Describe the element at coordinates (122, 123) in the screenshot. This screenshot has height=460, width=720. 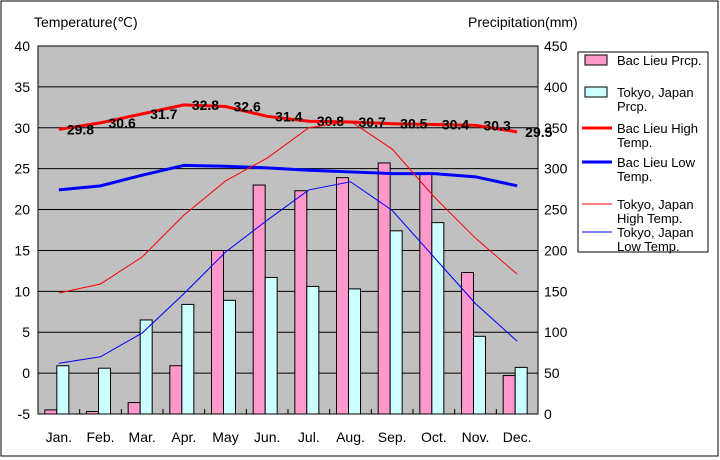
I see `data-label: 30.6` at that location.